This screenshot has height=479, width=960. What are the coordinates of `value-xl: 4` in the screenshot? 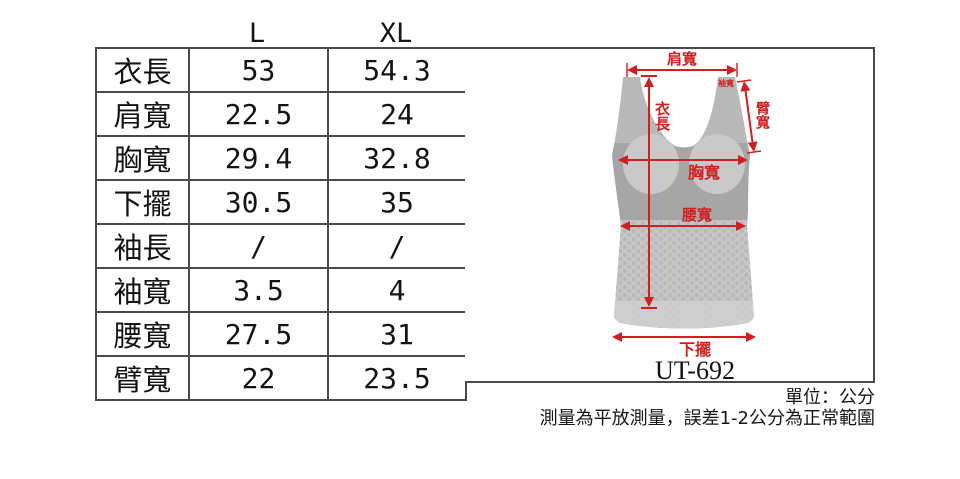 It's located at (397, 290).